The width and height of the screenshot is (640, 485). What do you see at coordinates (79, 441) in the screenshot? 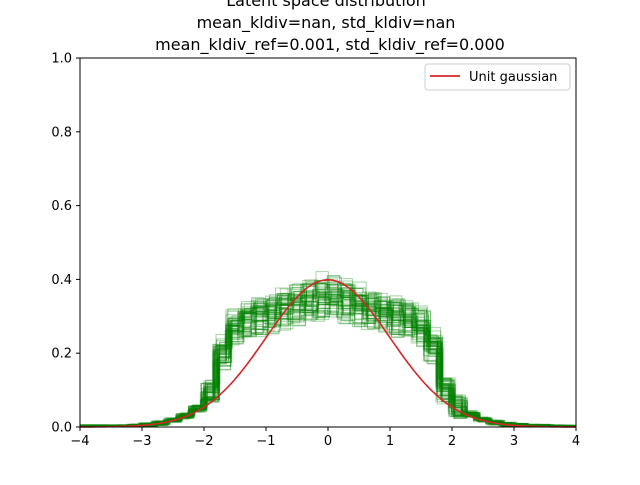
I see `x-tick-label: −4` at bounding box center [79, 441].